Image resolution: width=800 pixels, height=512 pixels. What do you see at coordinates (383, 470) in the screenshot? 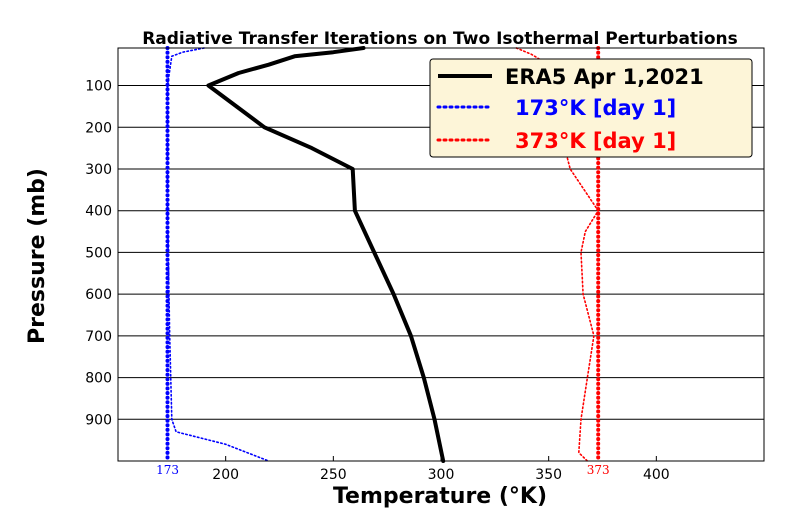
I see `marker-labels: 173 373` at bounding box center [383, 470].